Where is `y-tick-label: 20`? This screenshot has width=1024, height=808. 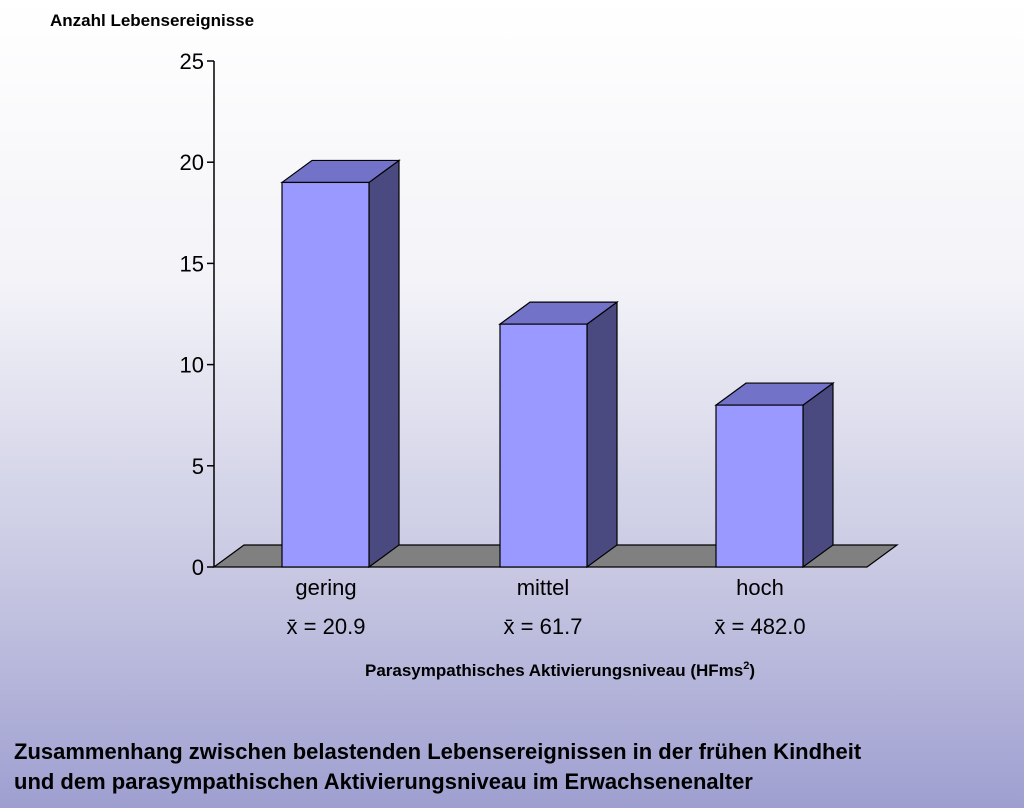 y-tick-label: 20 is located at coordinates (192, 162).